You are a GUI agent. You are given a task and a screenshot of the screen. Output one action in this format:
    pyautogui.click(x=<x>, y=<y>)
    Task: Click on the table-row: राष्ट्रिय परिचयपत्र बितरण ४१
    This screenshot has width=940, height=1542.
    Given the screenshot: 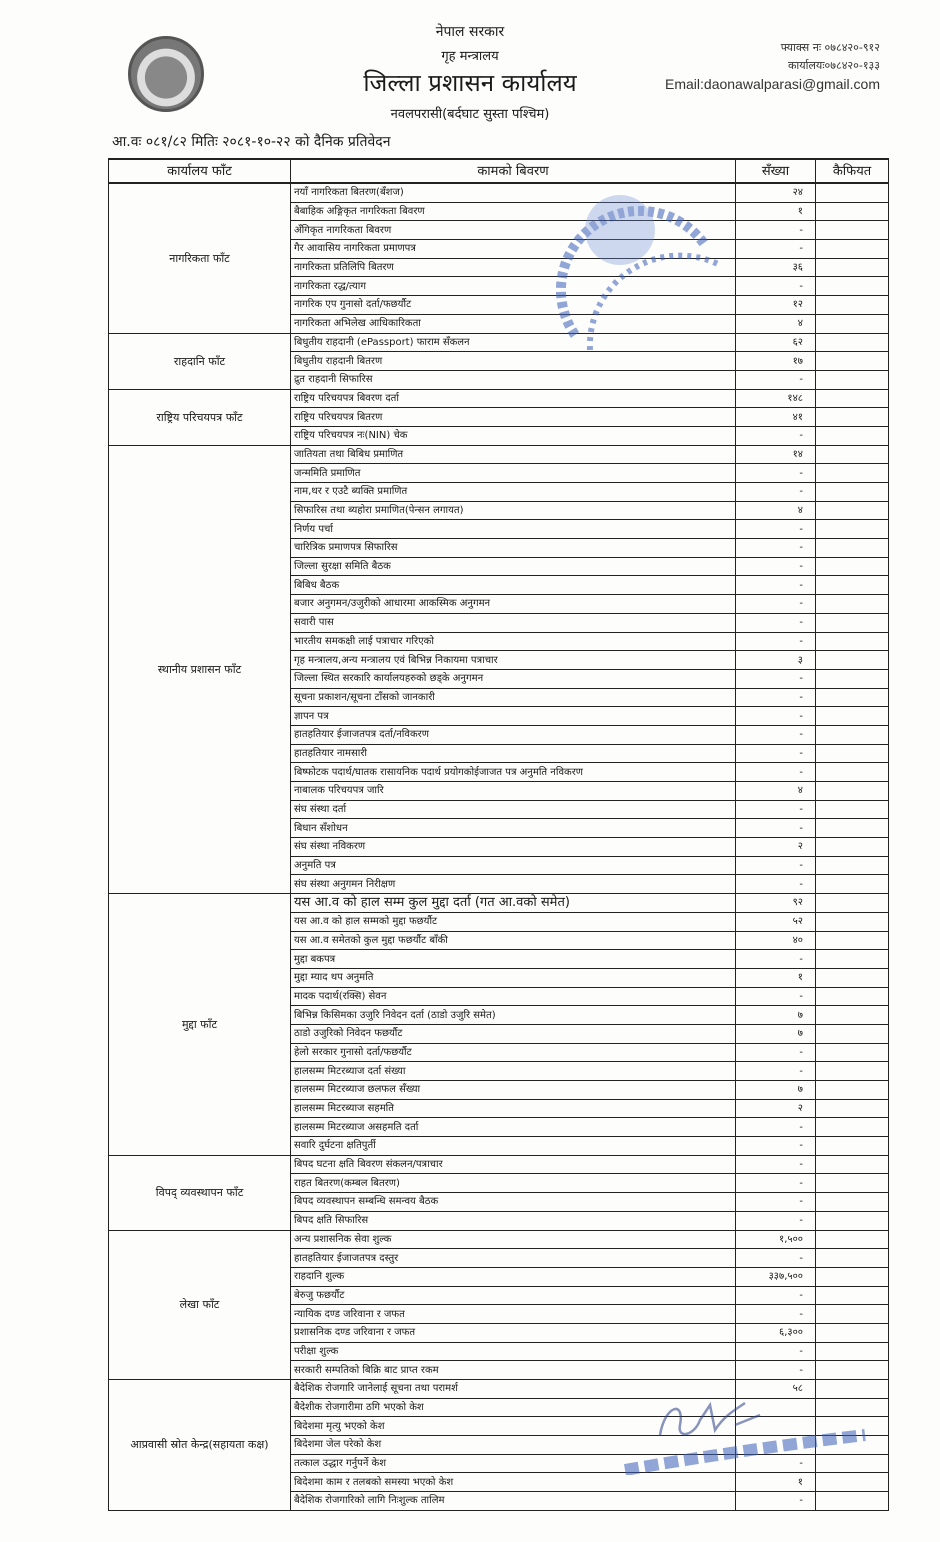 What is the action you would take?
    pyautogui.click(x=499, y=417)
    